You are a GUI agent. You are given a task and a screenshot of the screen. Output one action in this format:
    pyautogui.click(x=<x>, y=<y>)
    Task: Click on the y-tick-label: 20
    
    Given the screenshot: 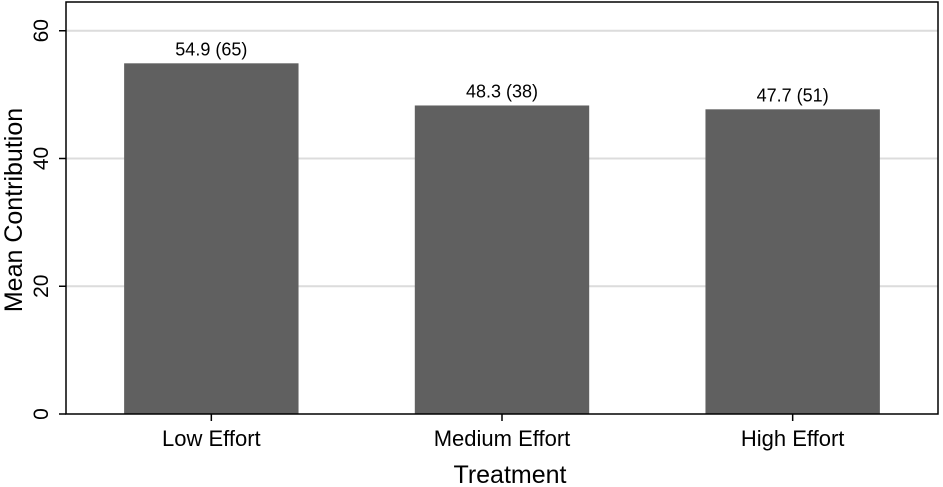 What is the action you would take?
    pyautogui.click(x=41, y=286)
    